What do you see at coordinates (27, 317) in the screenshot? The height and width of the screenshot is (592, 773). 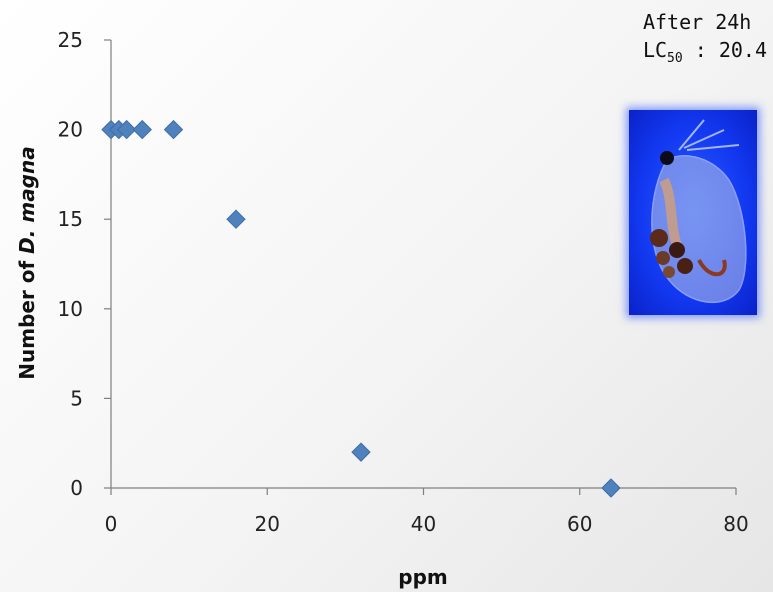 I see `y-axis-title-prefix: Number of` at bounding box center [27, 317].